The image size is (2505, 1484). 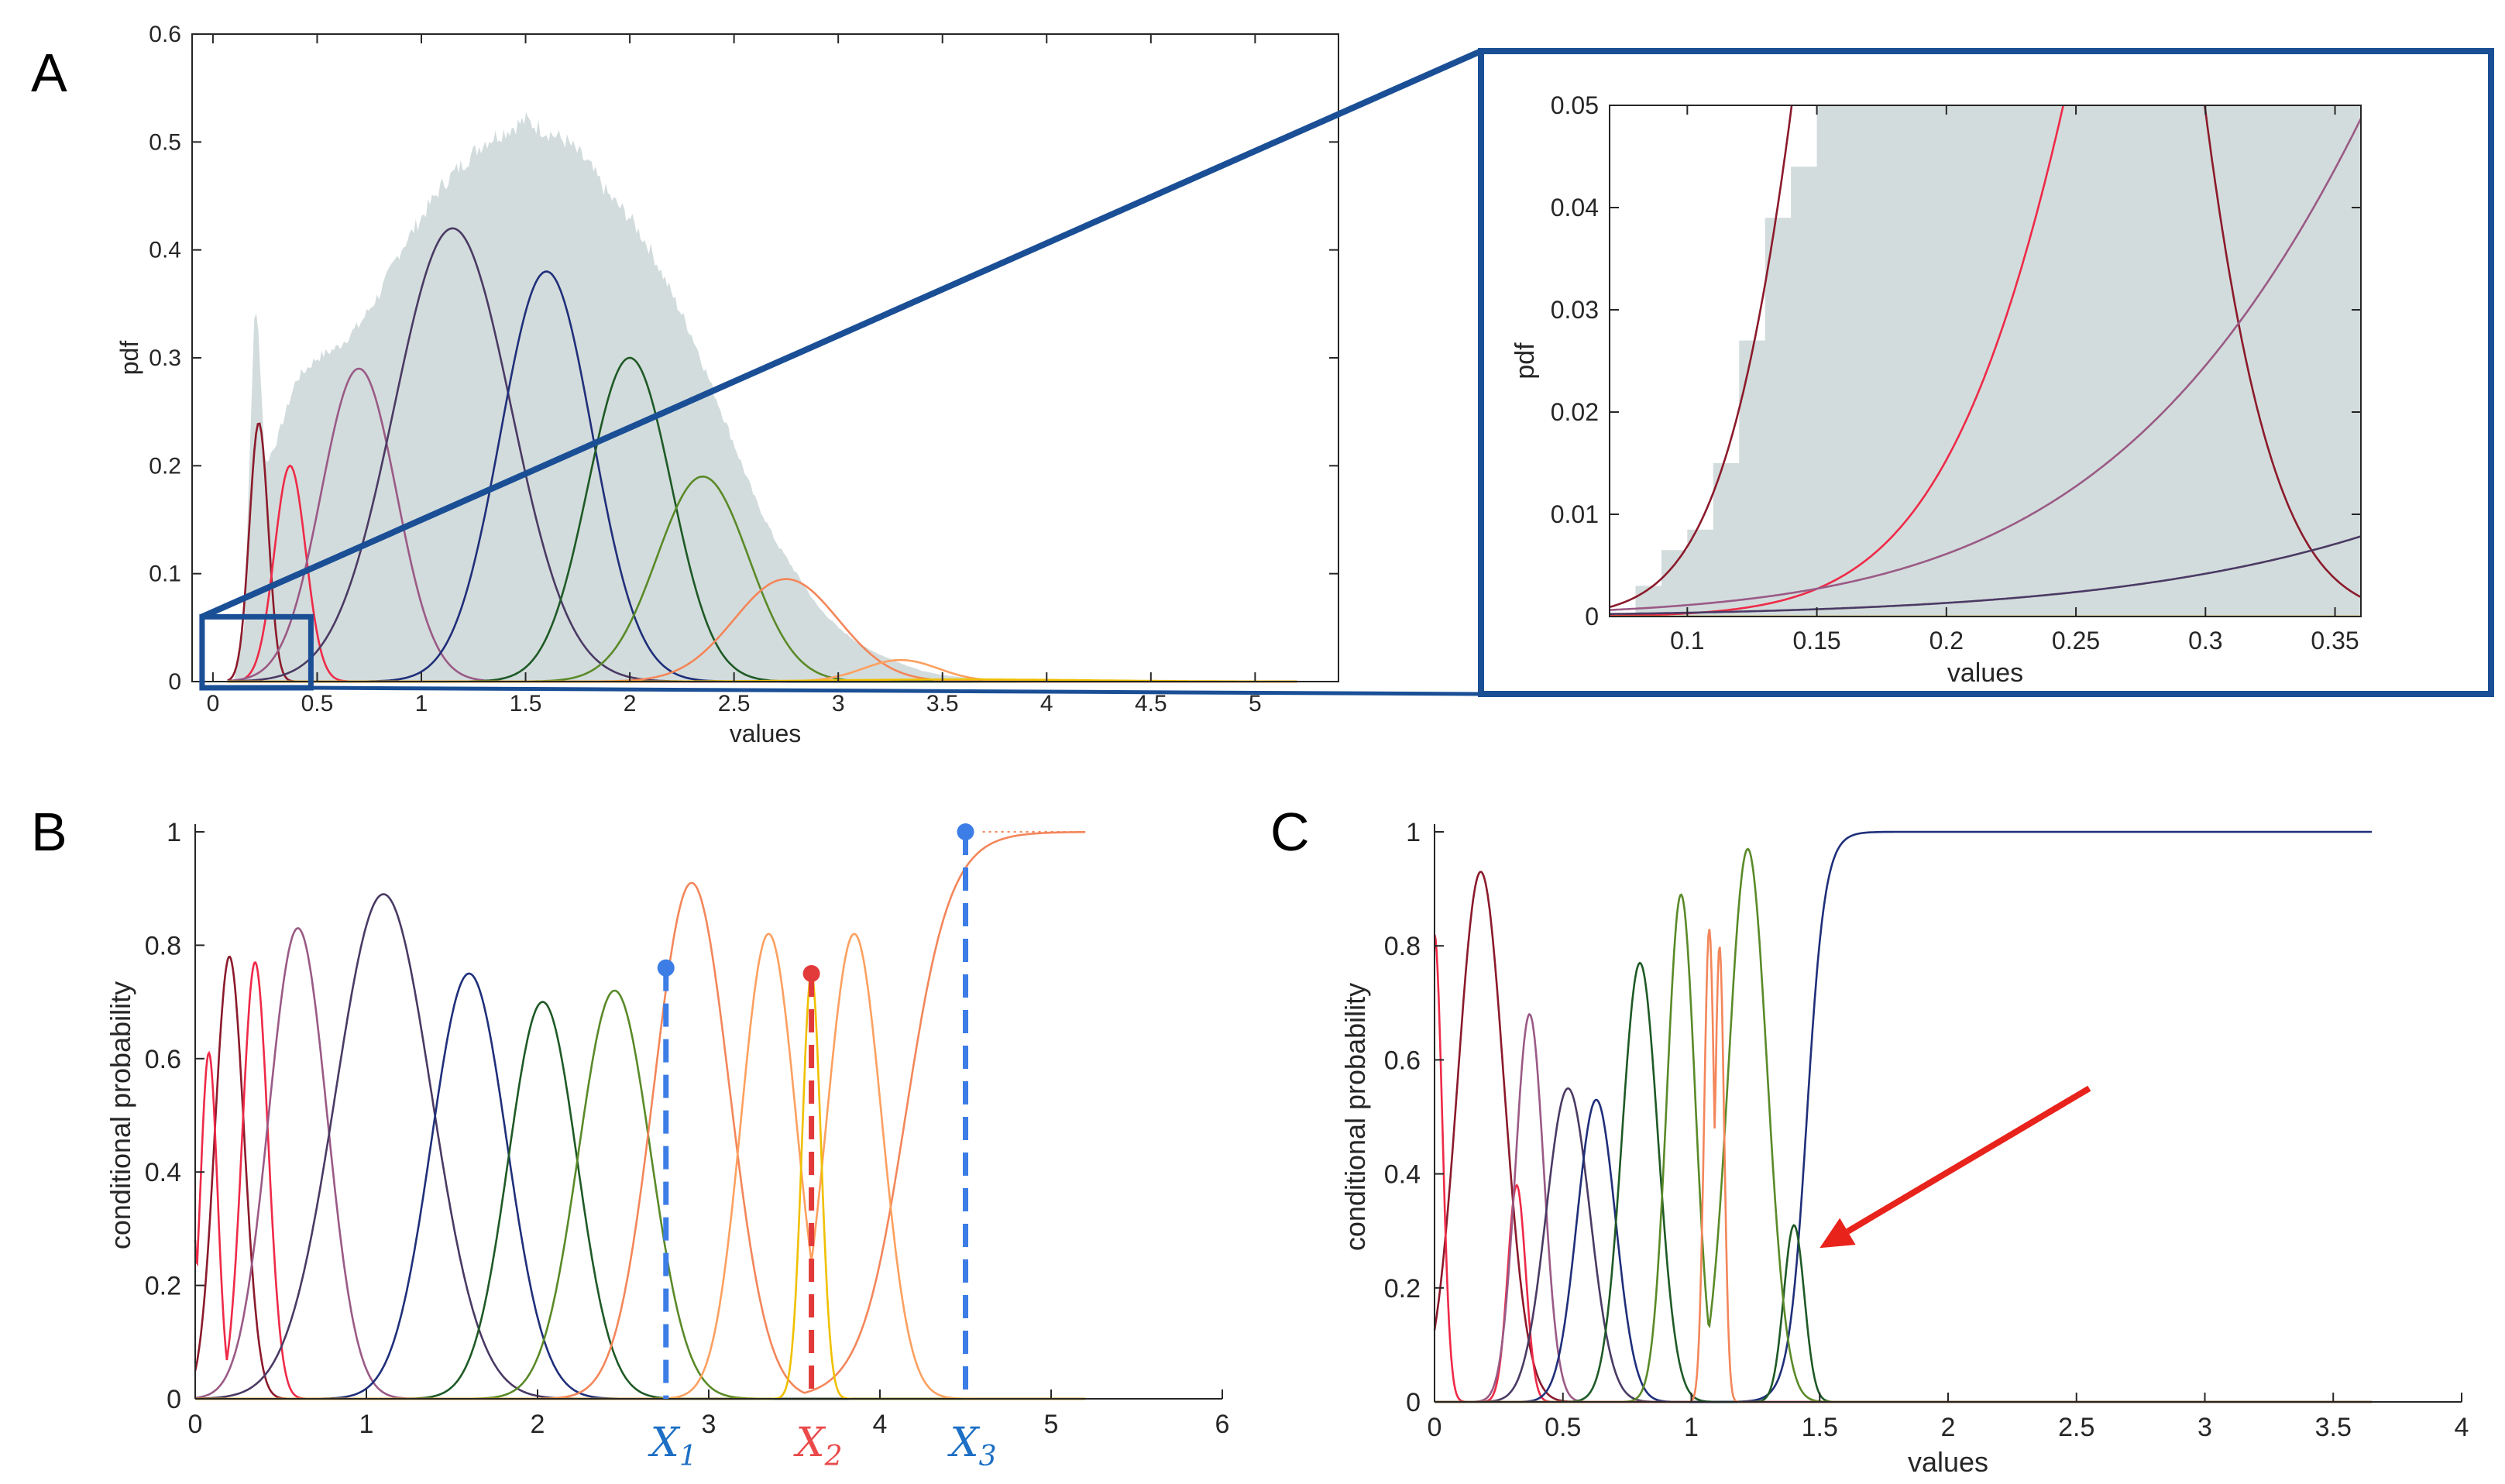 I want to click on marker-x2-label: X2, so click(x=818, y=1446).